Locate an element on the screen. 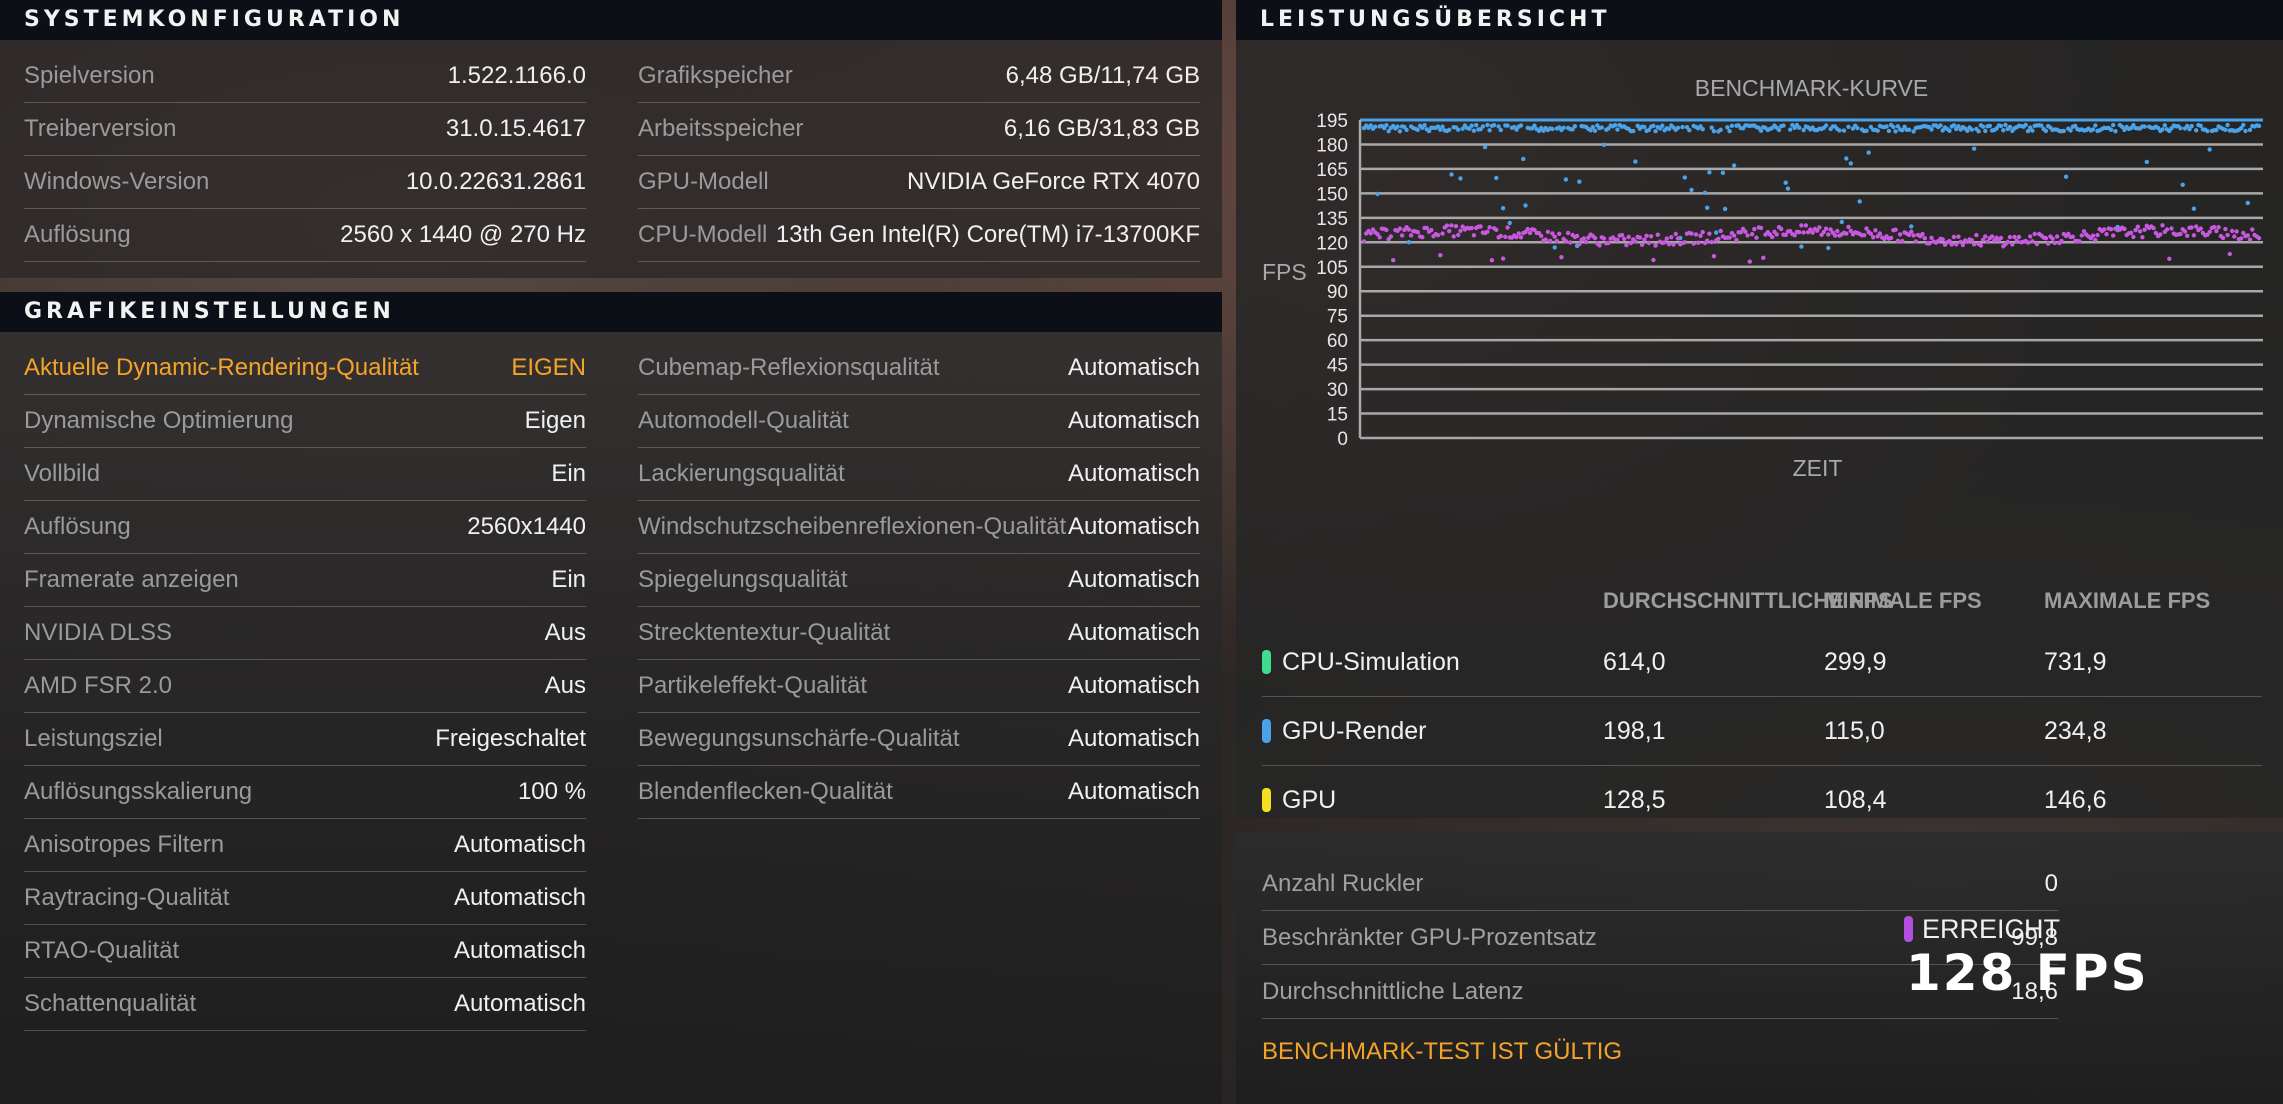 The width and height of the screenshot is (2283, 1104). table-row-gpu-render: GPU-Render 198,1 115,0 234,8 is located at coordinates (1762, 731).